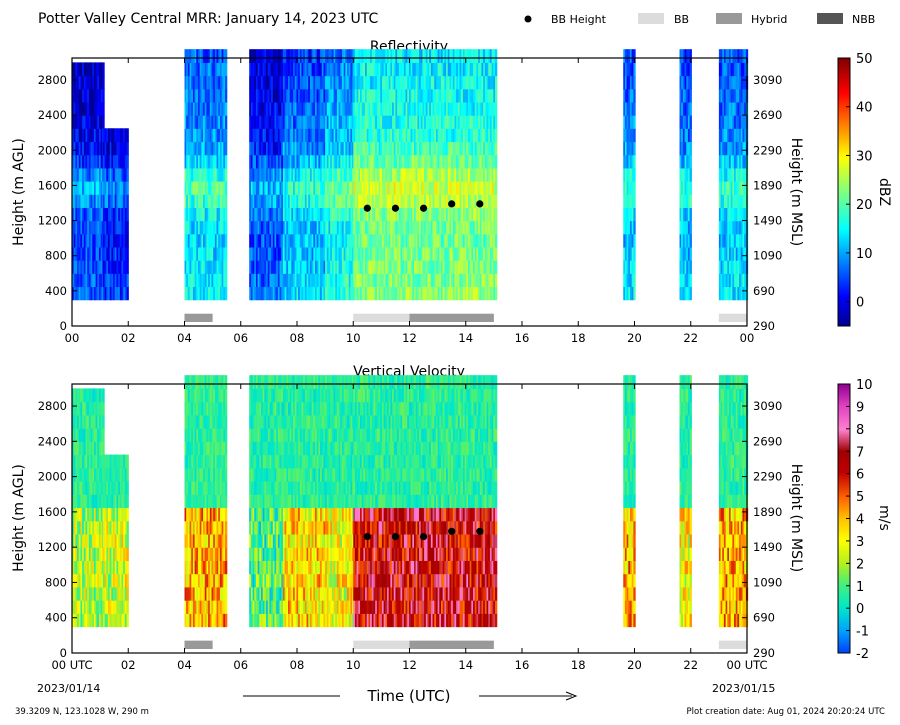 The image size is (900, 725). What do you see at coordinates (767, 221) in the screenshot?
I see `y2-tick-label: 1490` at bounding box center [767, 221].